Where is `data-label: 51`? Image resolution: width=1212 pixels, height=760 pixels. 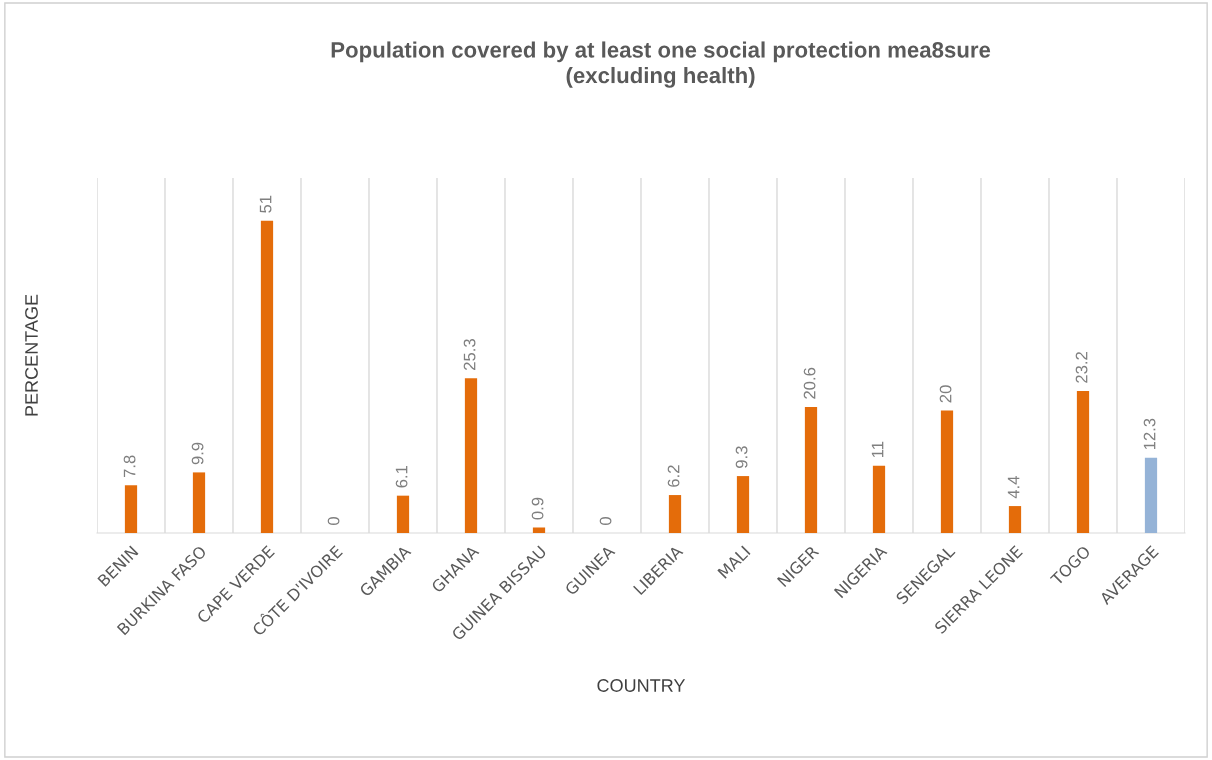 data-label: 51 is located at coordinates (265, 204).